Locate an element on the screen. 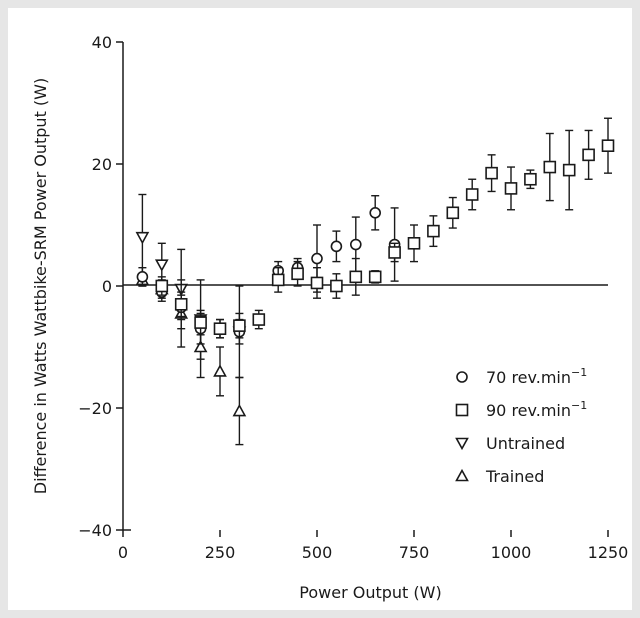  x-tick-label: 0 is located at coordinates (123, 552).